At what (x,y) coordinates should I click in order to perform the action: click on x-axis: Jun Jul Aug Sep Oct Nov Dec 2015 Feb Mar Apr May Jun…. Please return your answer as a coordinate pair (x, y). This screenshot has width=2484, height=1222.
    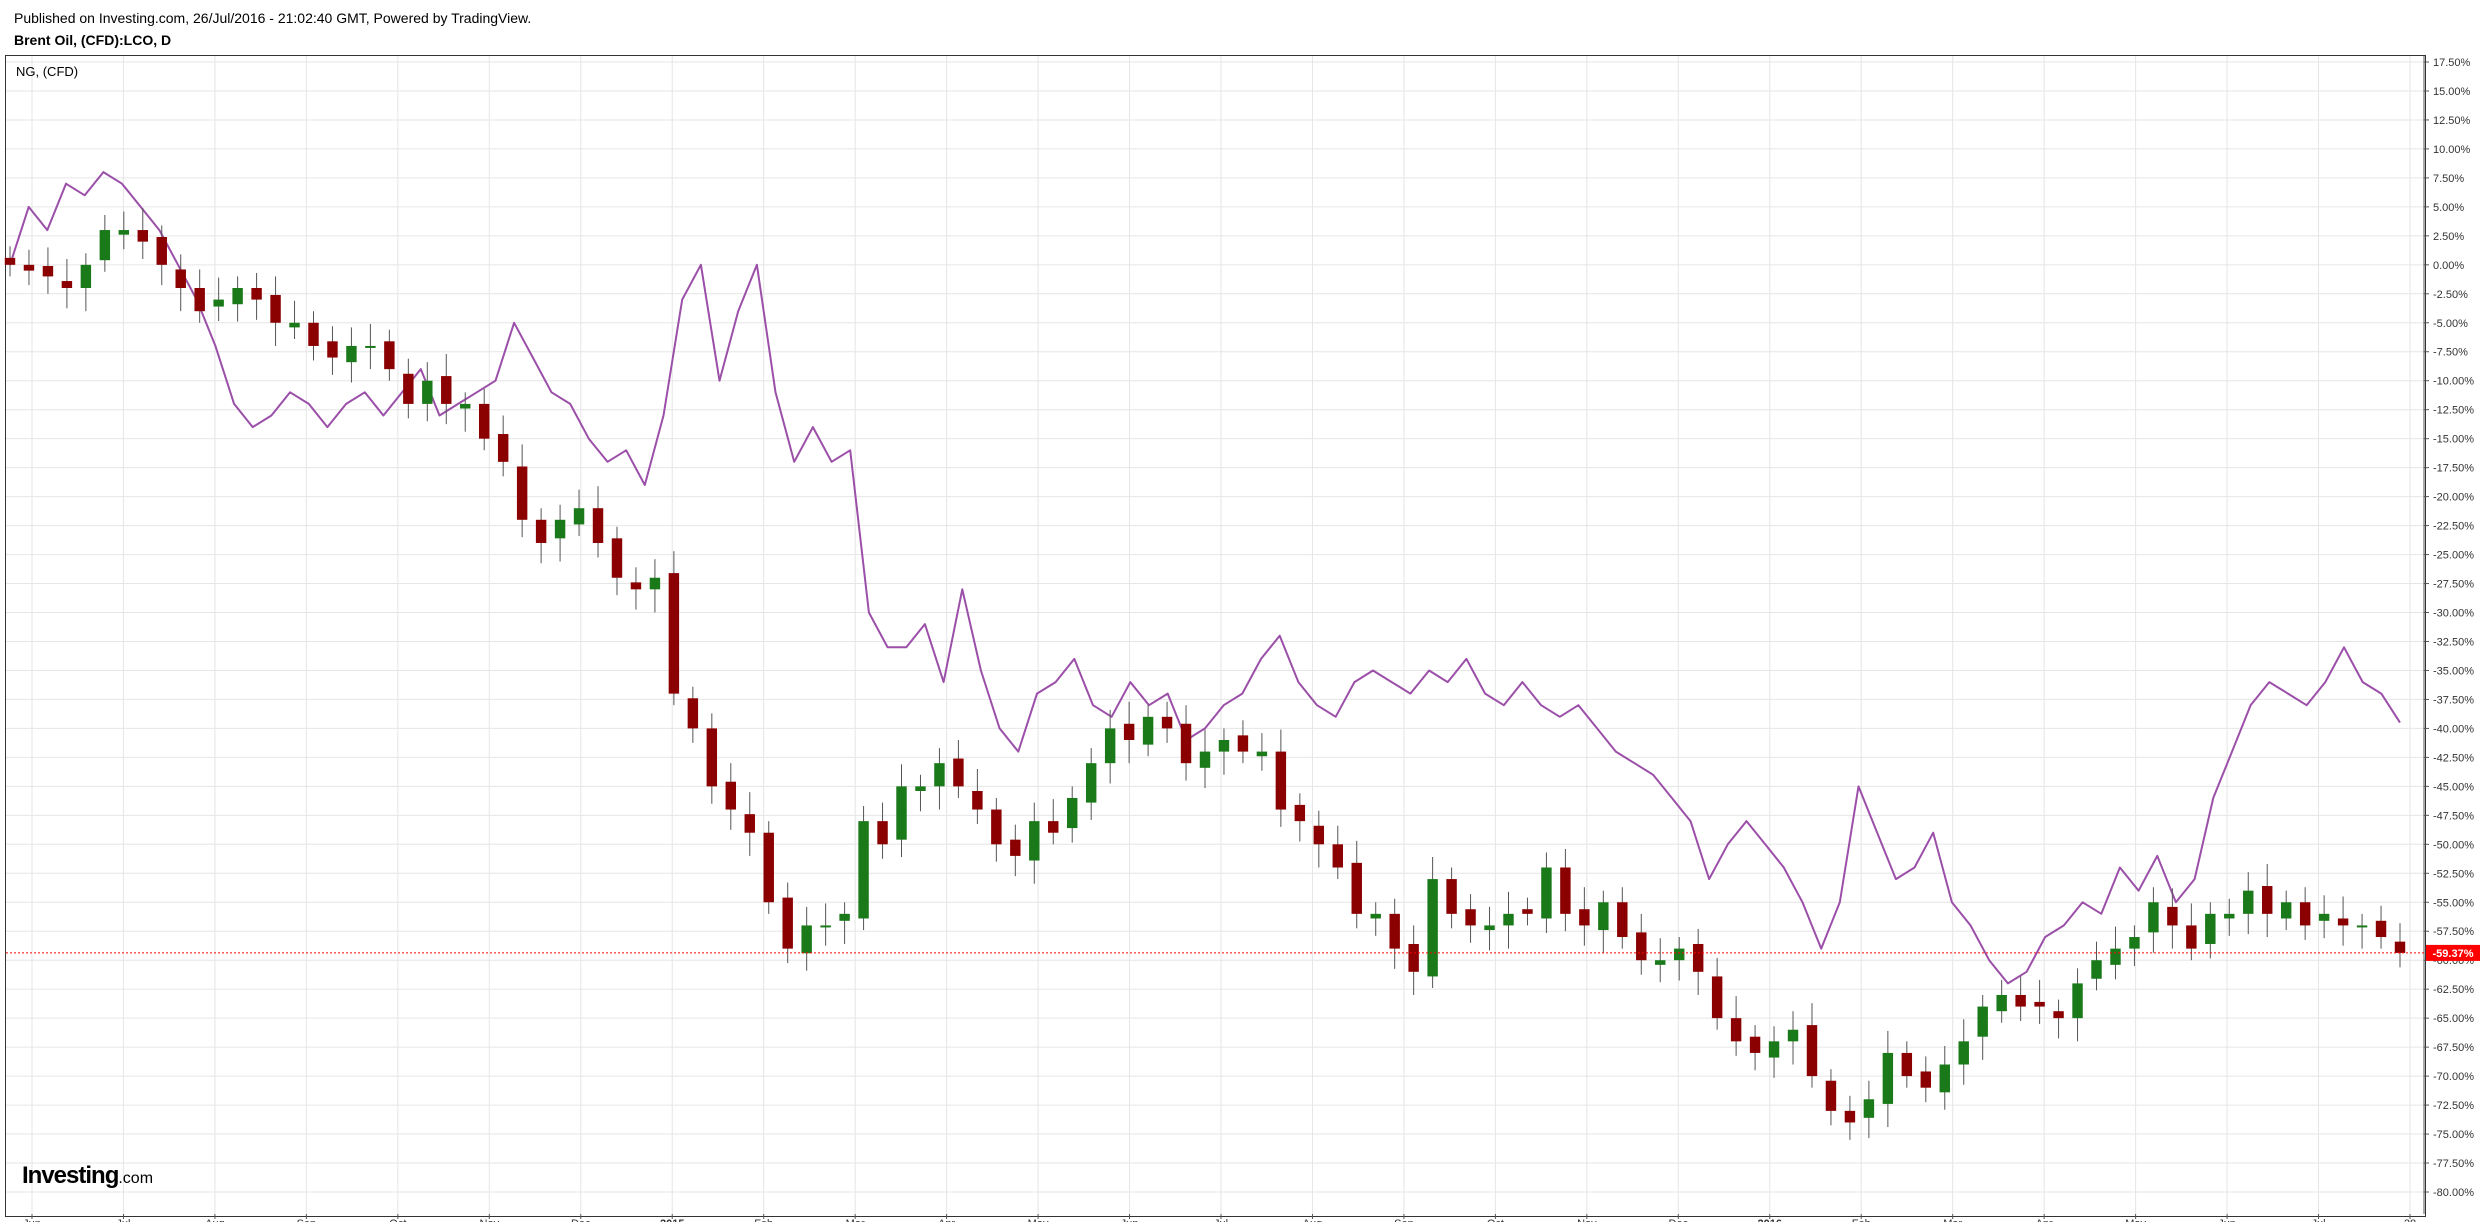
    Looking at the image, I should click on (1219, 1218).